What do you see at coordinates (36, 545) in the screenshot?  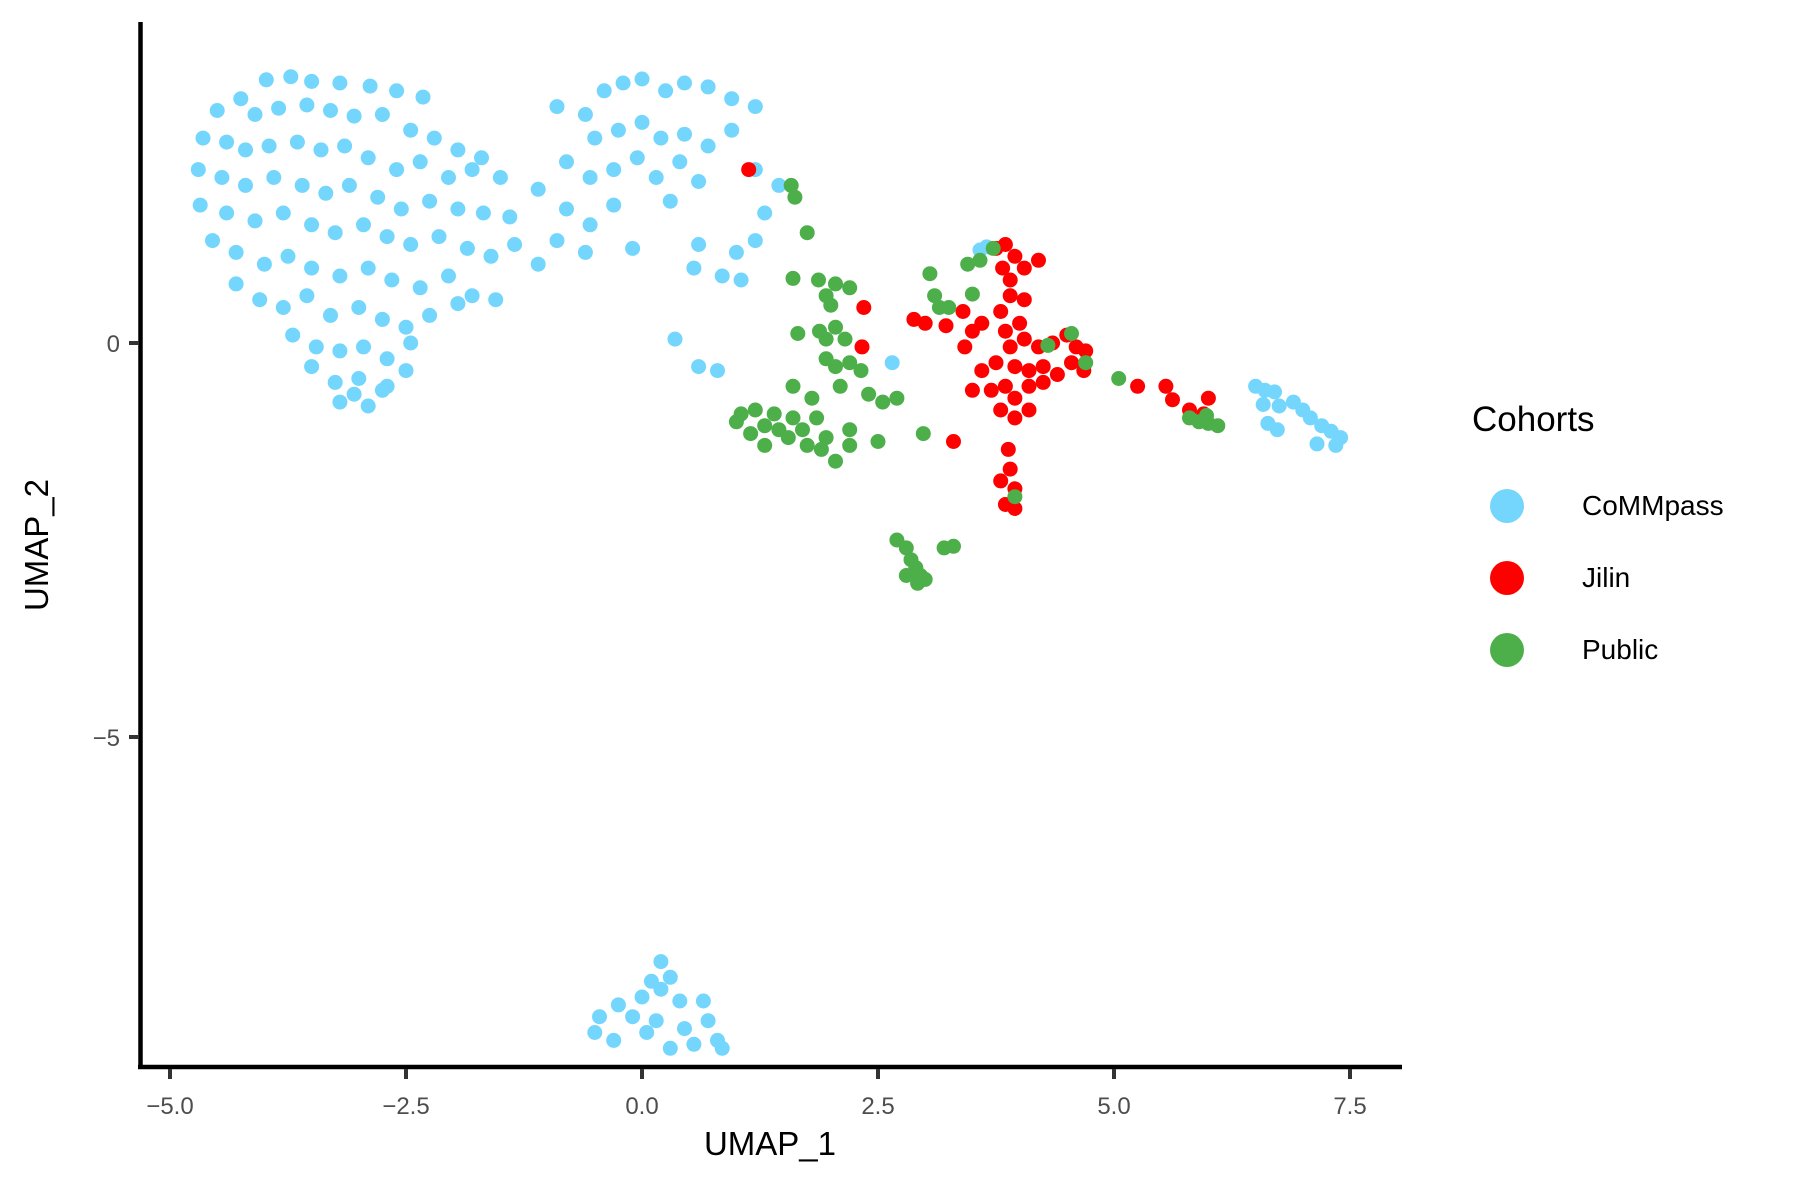 I see `y-axis-title: UMAP_2` at bounding box center [36, 545].